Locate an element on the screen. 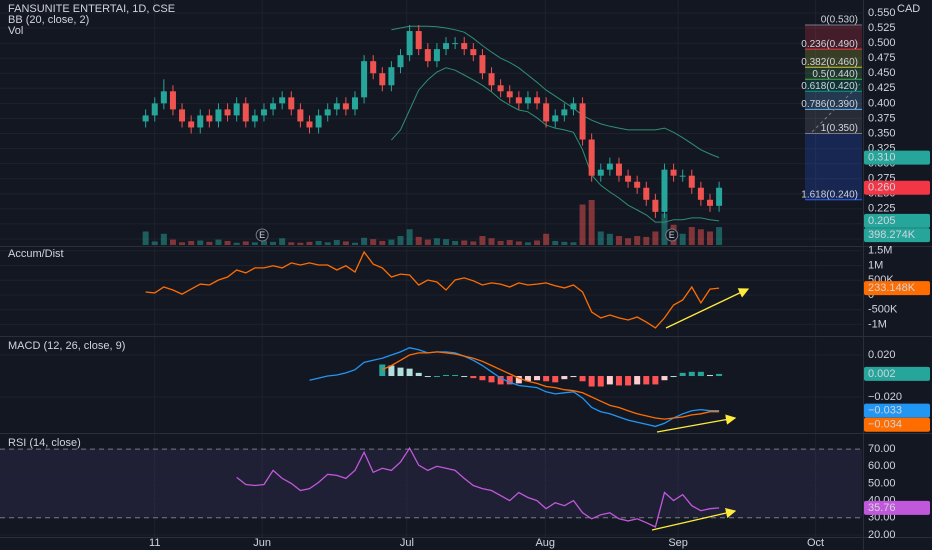  y-tick-label: 60.00 is located at coordinates (882, 466).